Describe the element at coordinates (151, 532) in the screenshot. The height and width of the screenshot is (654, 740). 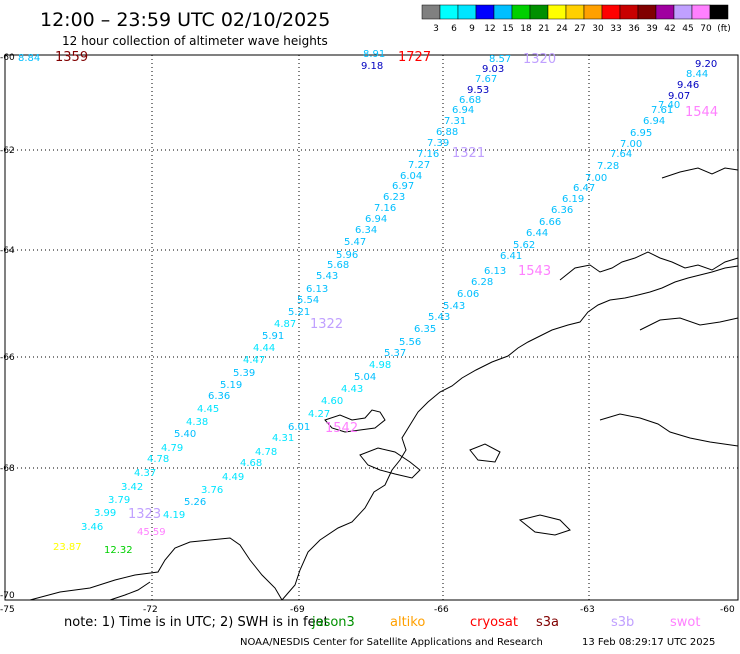
I see `swh-value: 45.59` at that location.